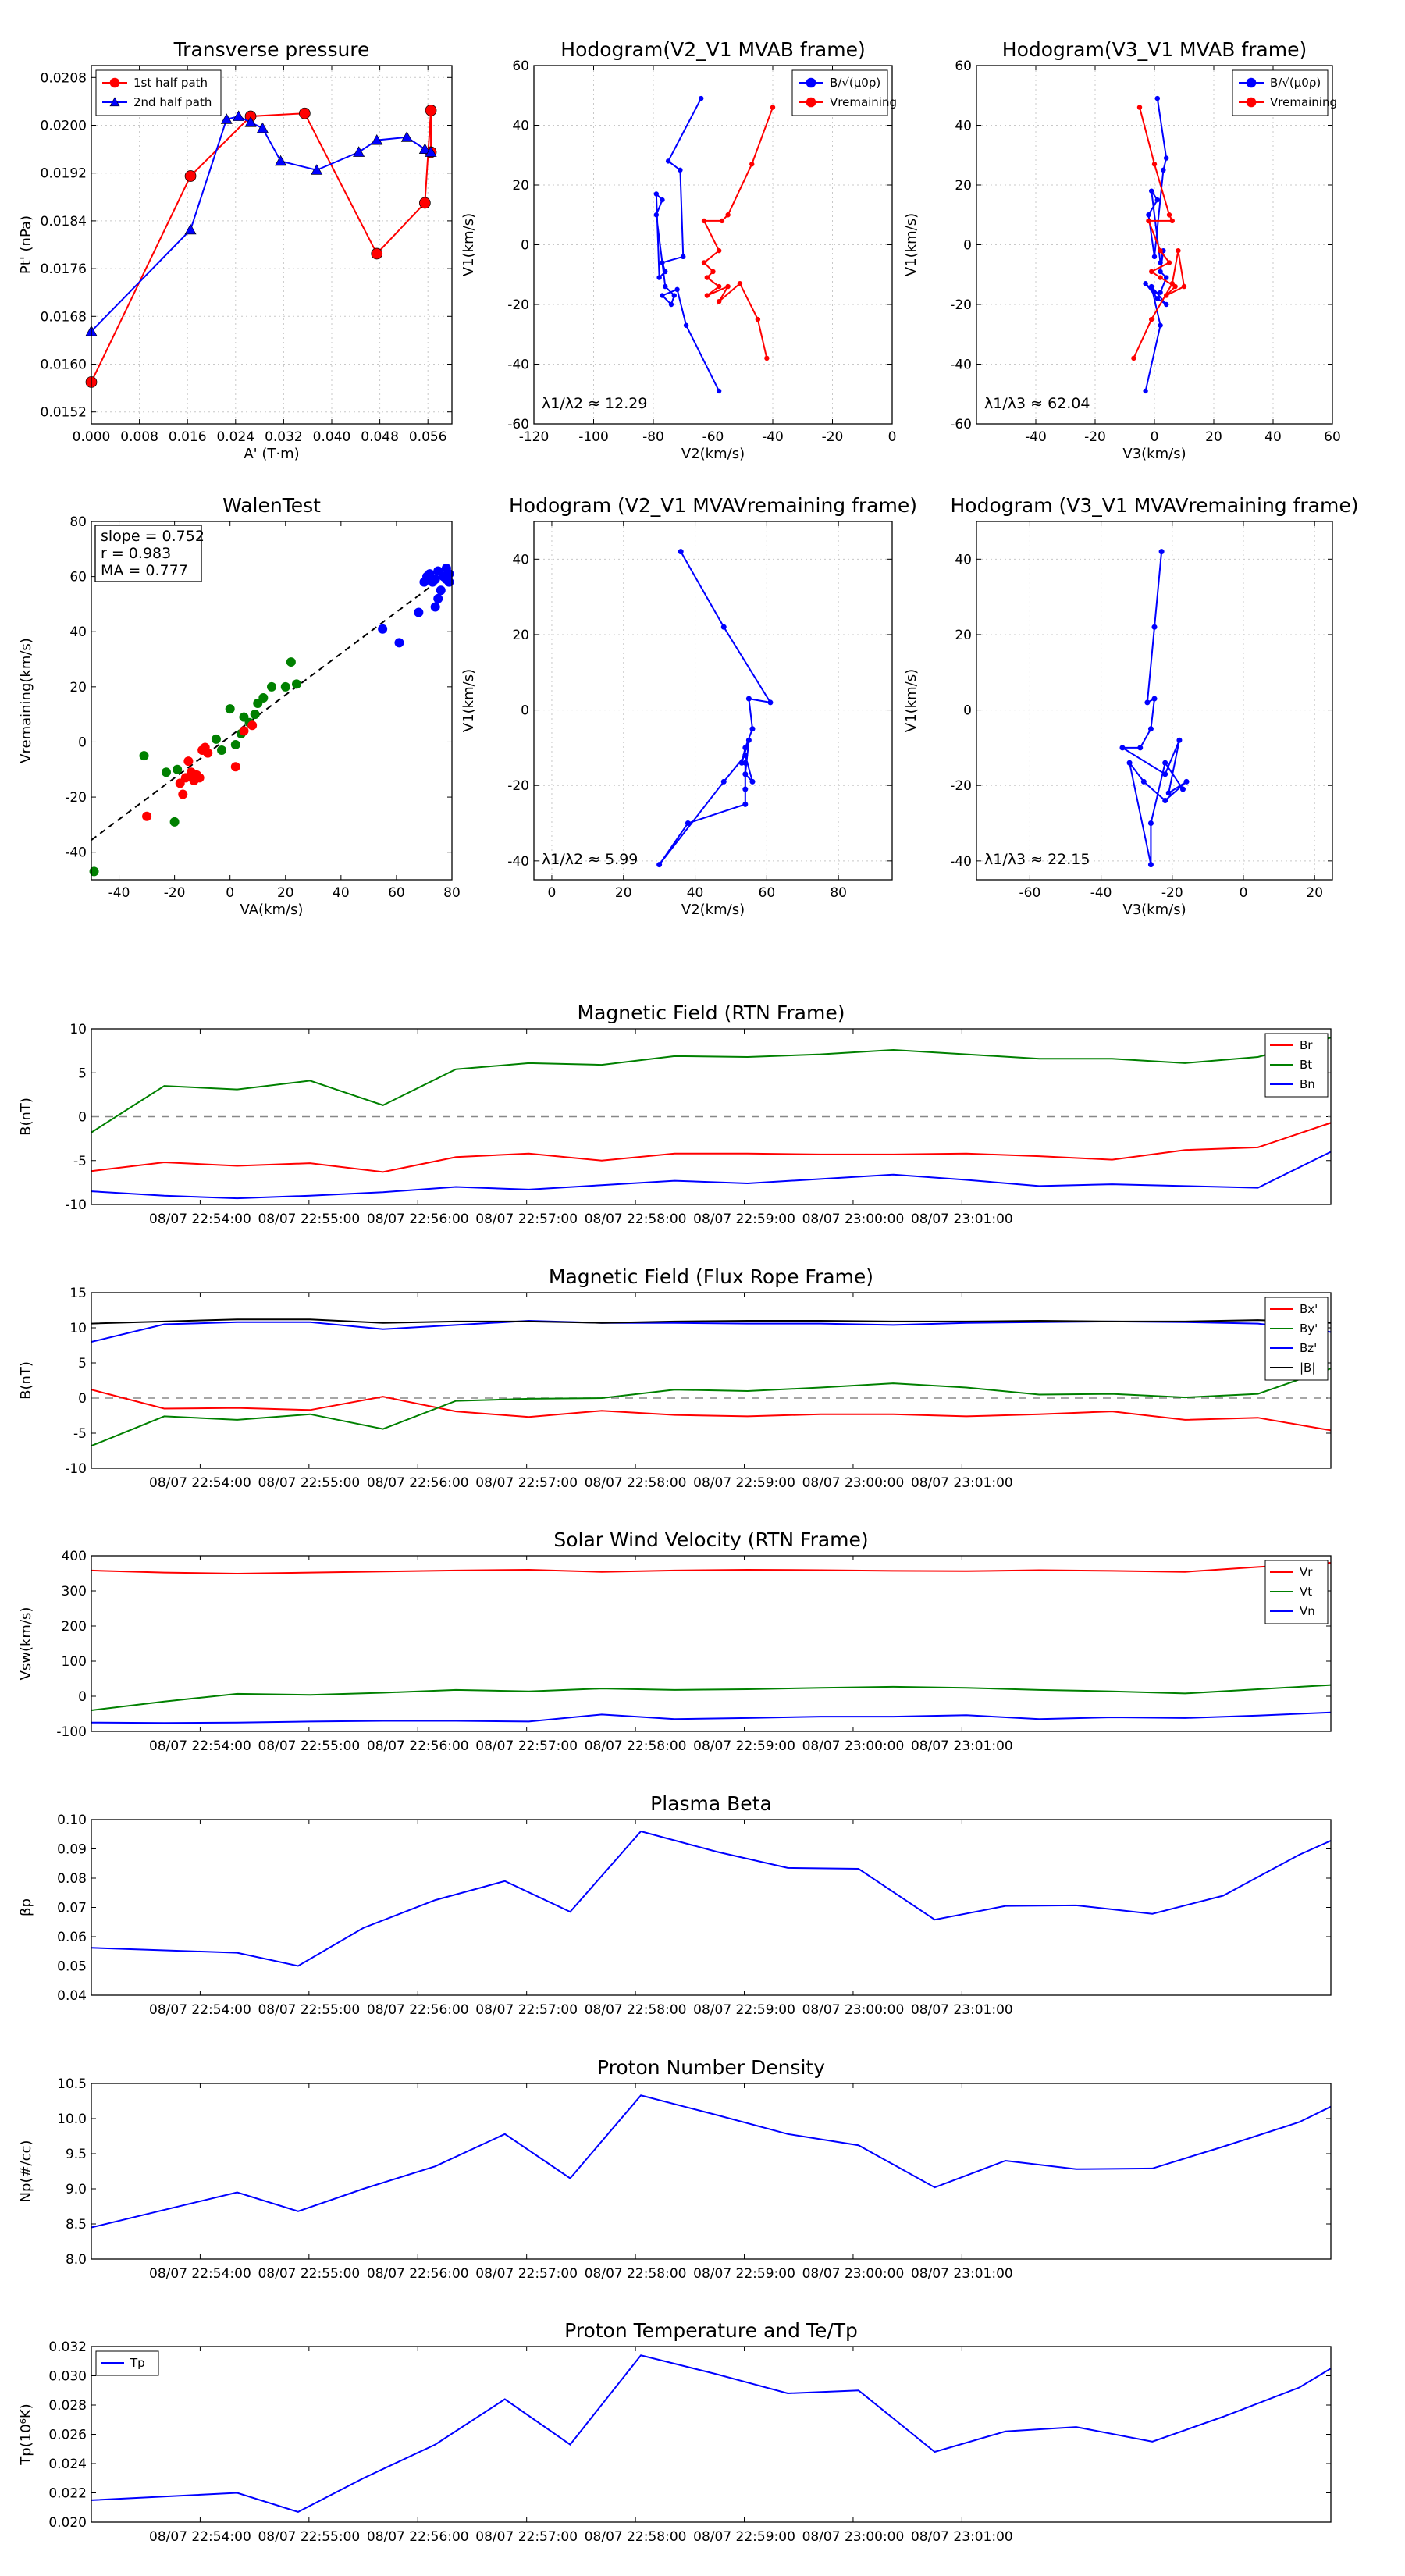  What do you see at coordinates (72, 1820) in the screenshot?
I see `plasma-beta-ytick-label: 0.10` at bounding box center [72, 1820].